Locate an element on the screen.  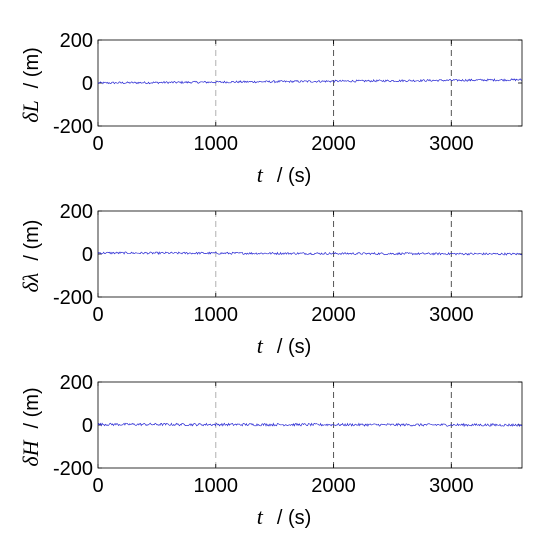
y-axis-label: δλ / (m) is located at coordinates (30, 256).